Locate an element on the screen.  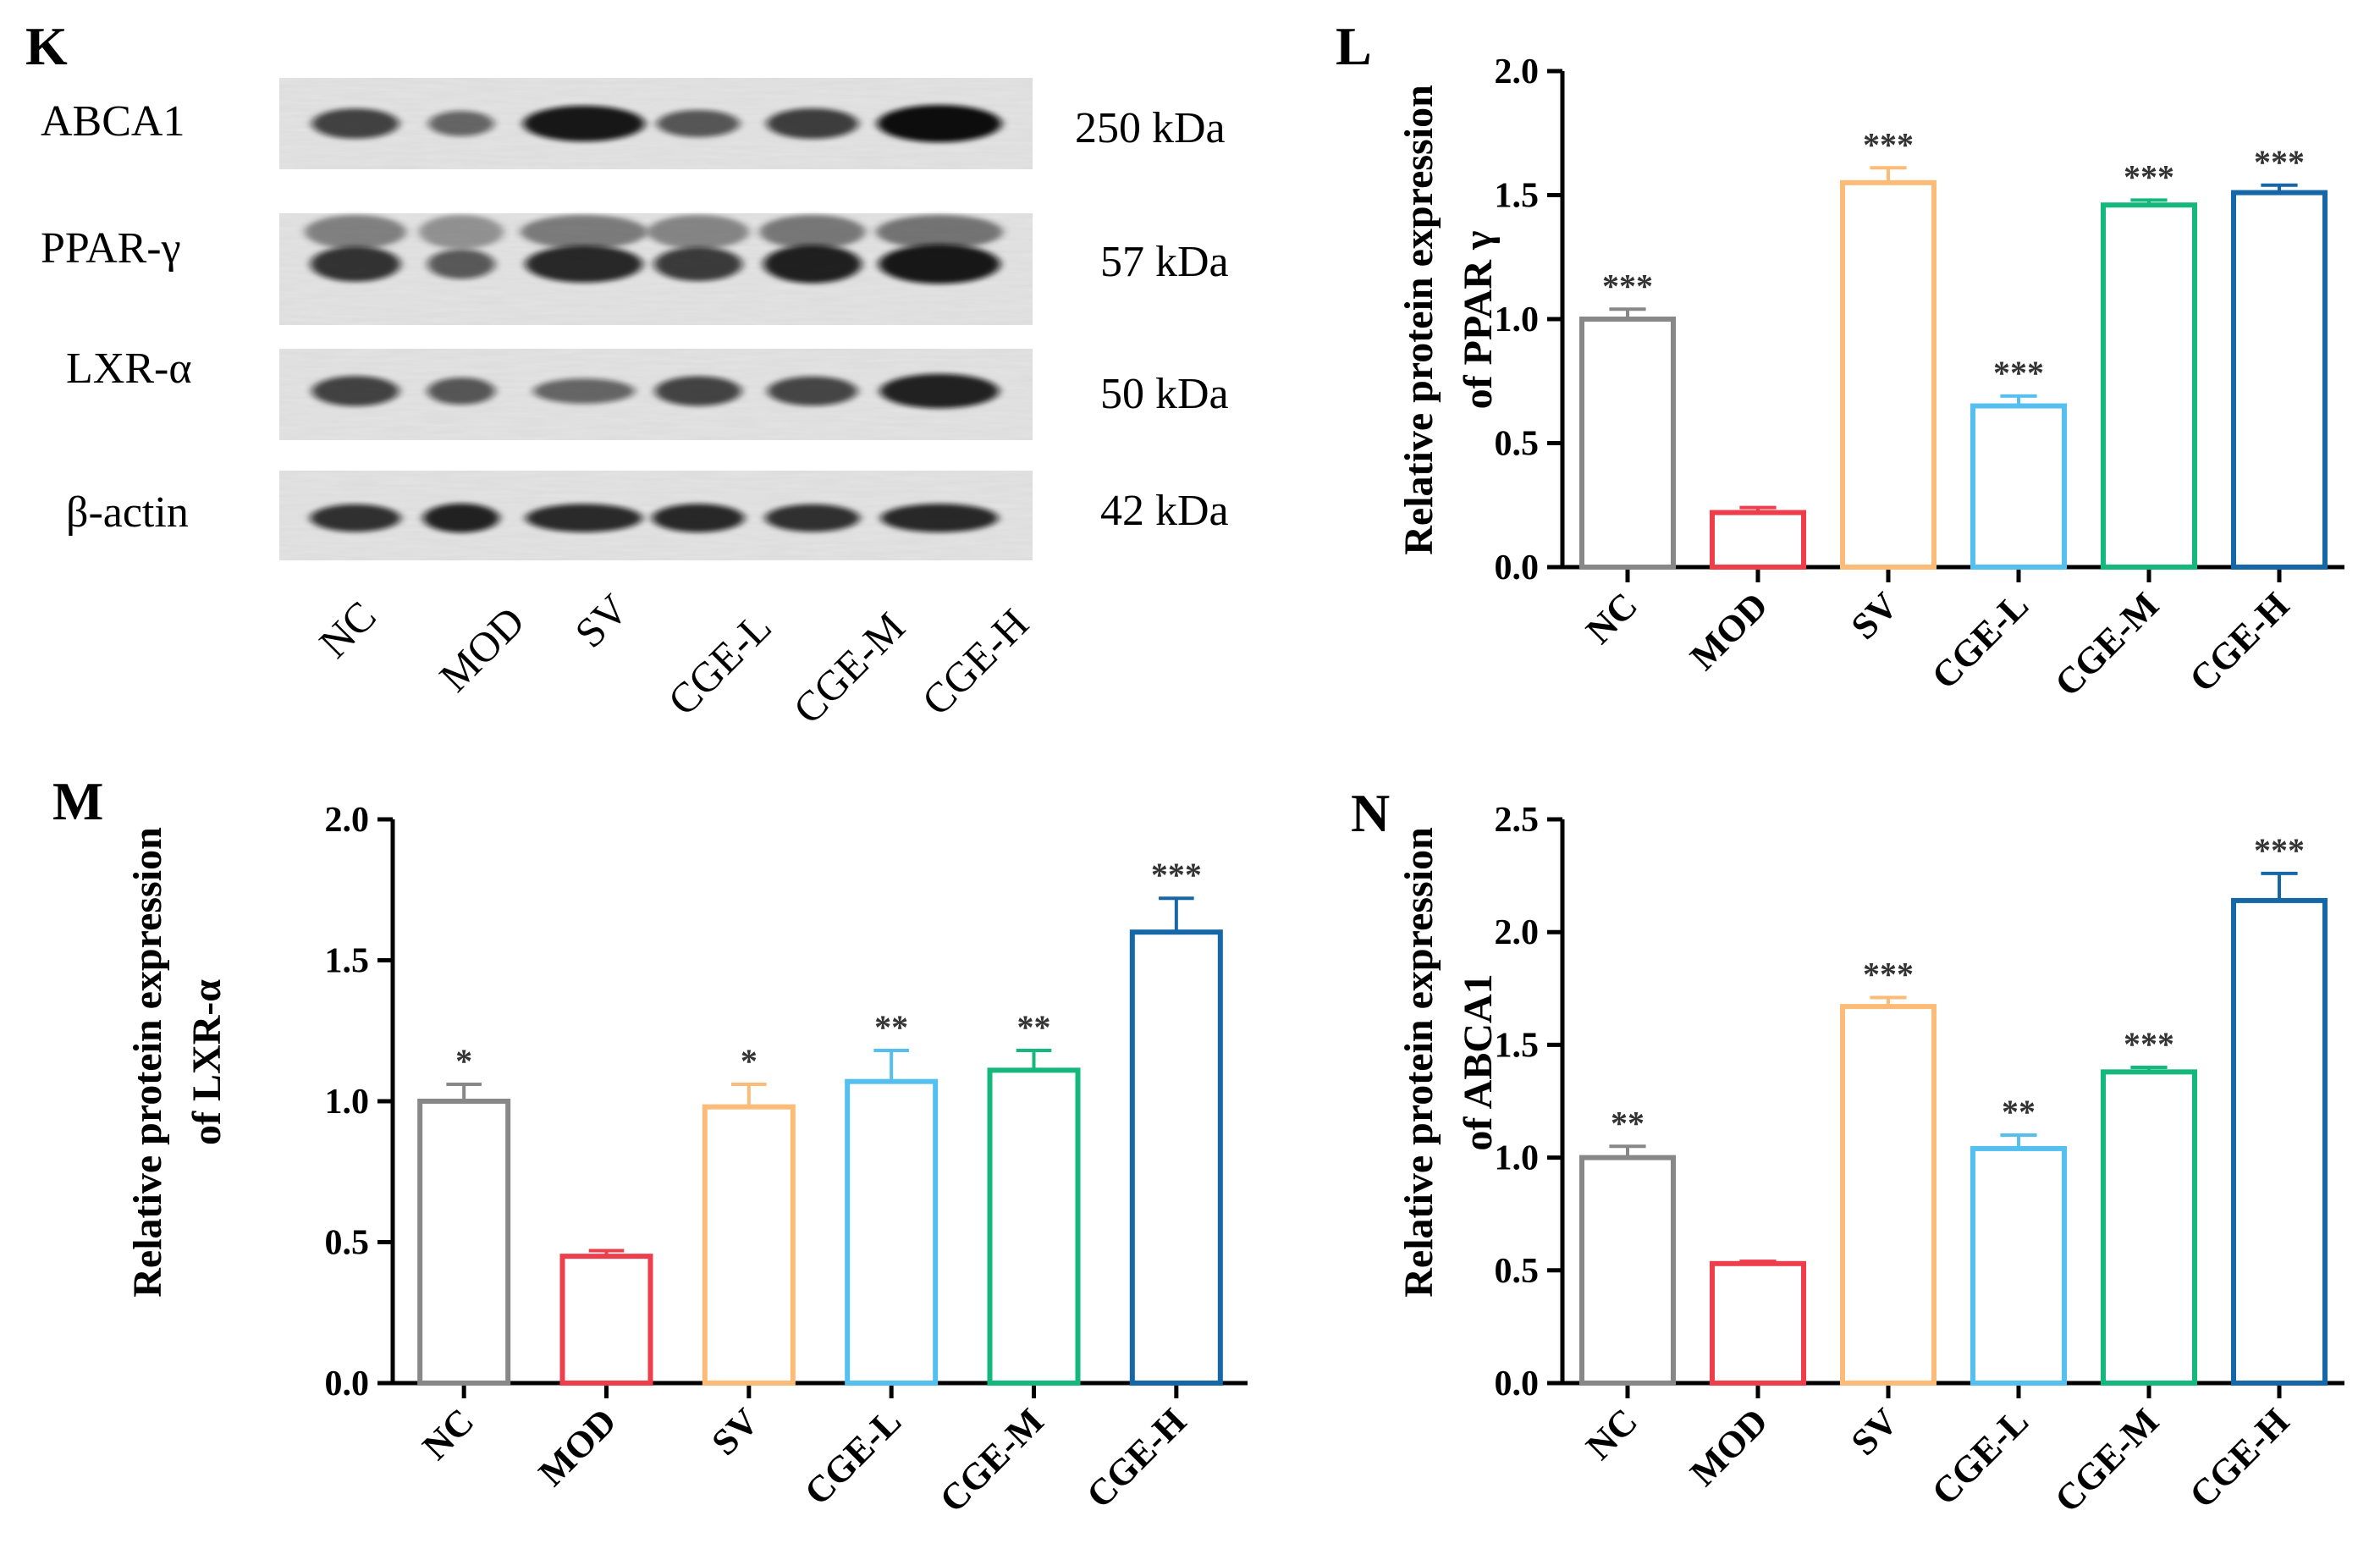
chart-l-ylabel-line1: Relative protein expression is located at coordinates (1419, 320).